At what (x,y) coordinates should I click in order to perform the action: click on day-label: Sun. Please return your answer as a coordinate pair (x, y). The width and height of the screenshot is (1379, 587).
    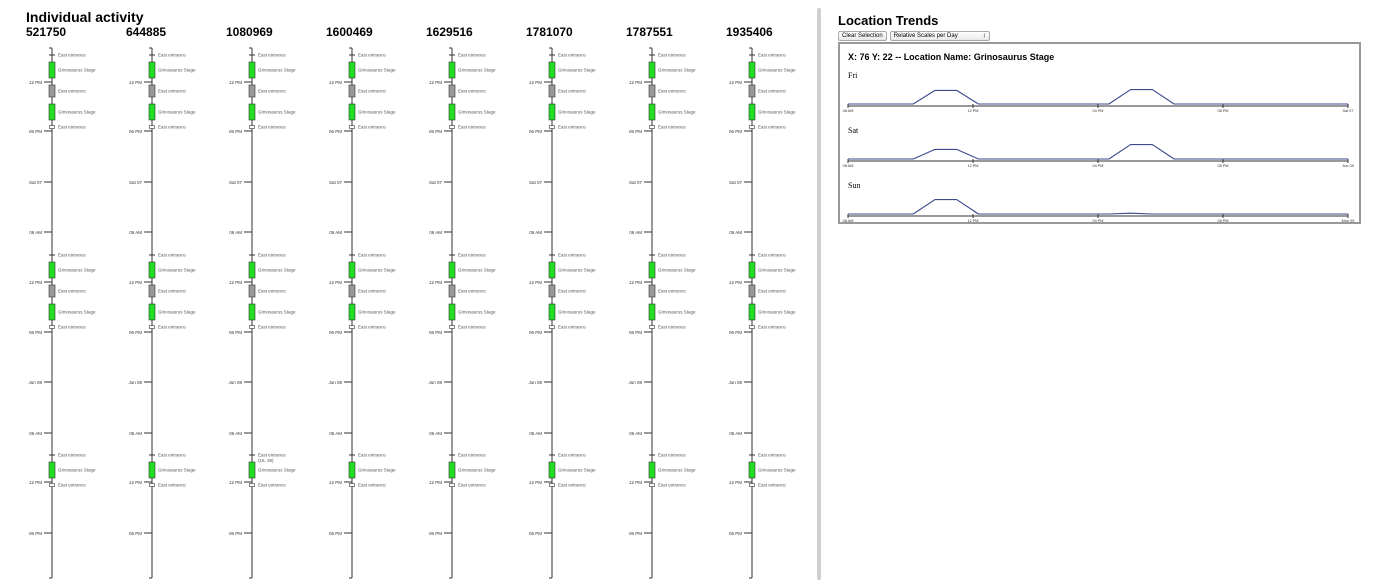
    Looking at the image, I should click on (854, 185).